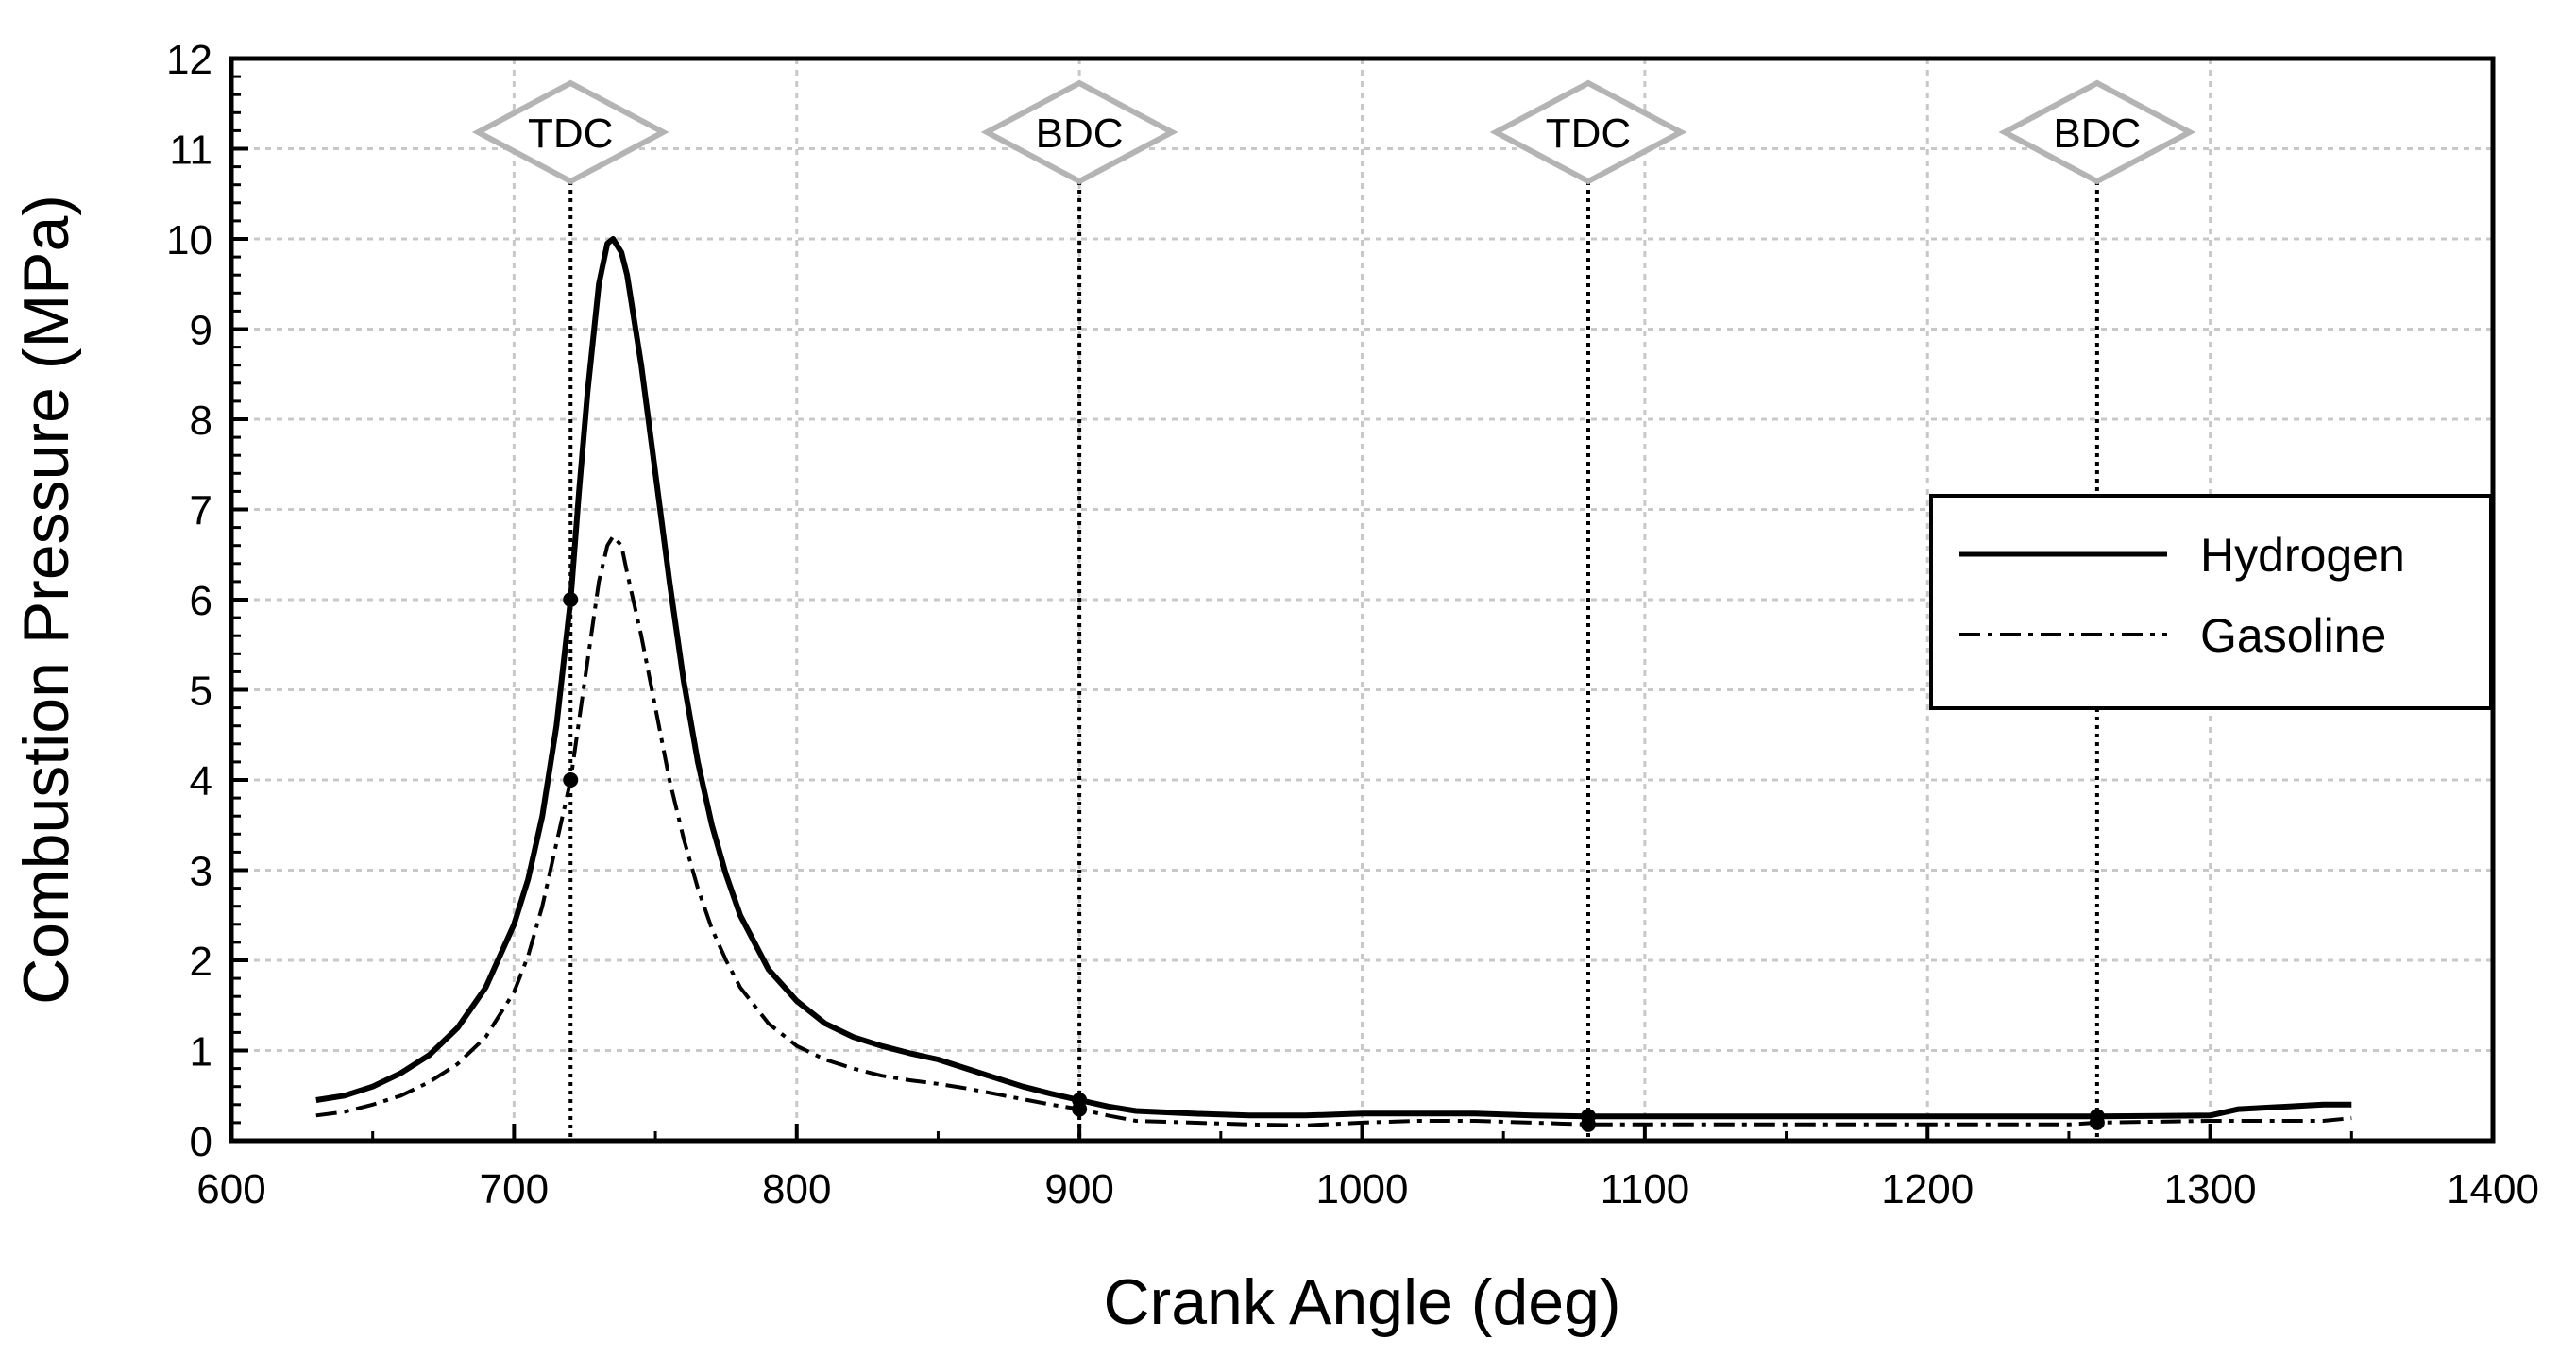  Describe the element at coordinates (201, 421) in the screenshot. I see `y-tick-label: 8` at that location.